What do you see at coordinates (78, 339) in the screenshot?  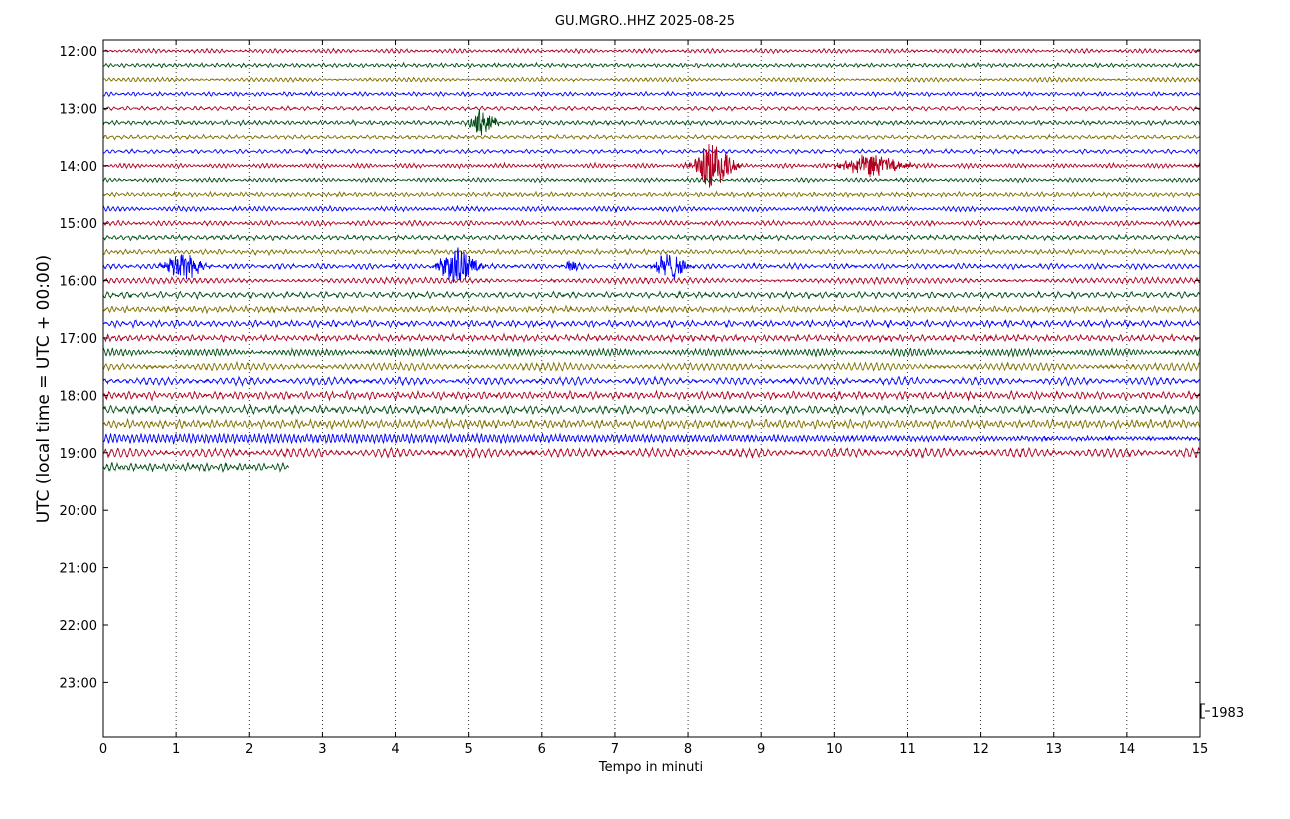 I see `y-tick-label: 17:00` at bounding box center [78, 339].